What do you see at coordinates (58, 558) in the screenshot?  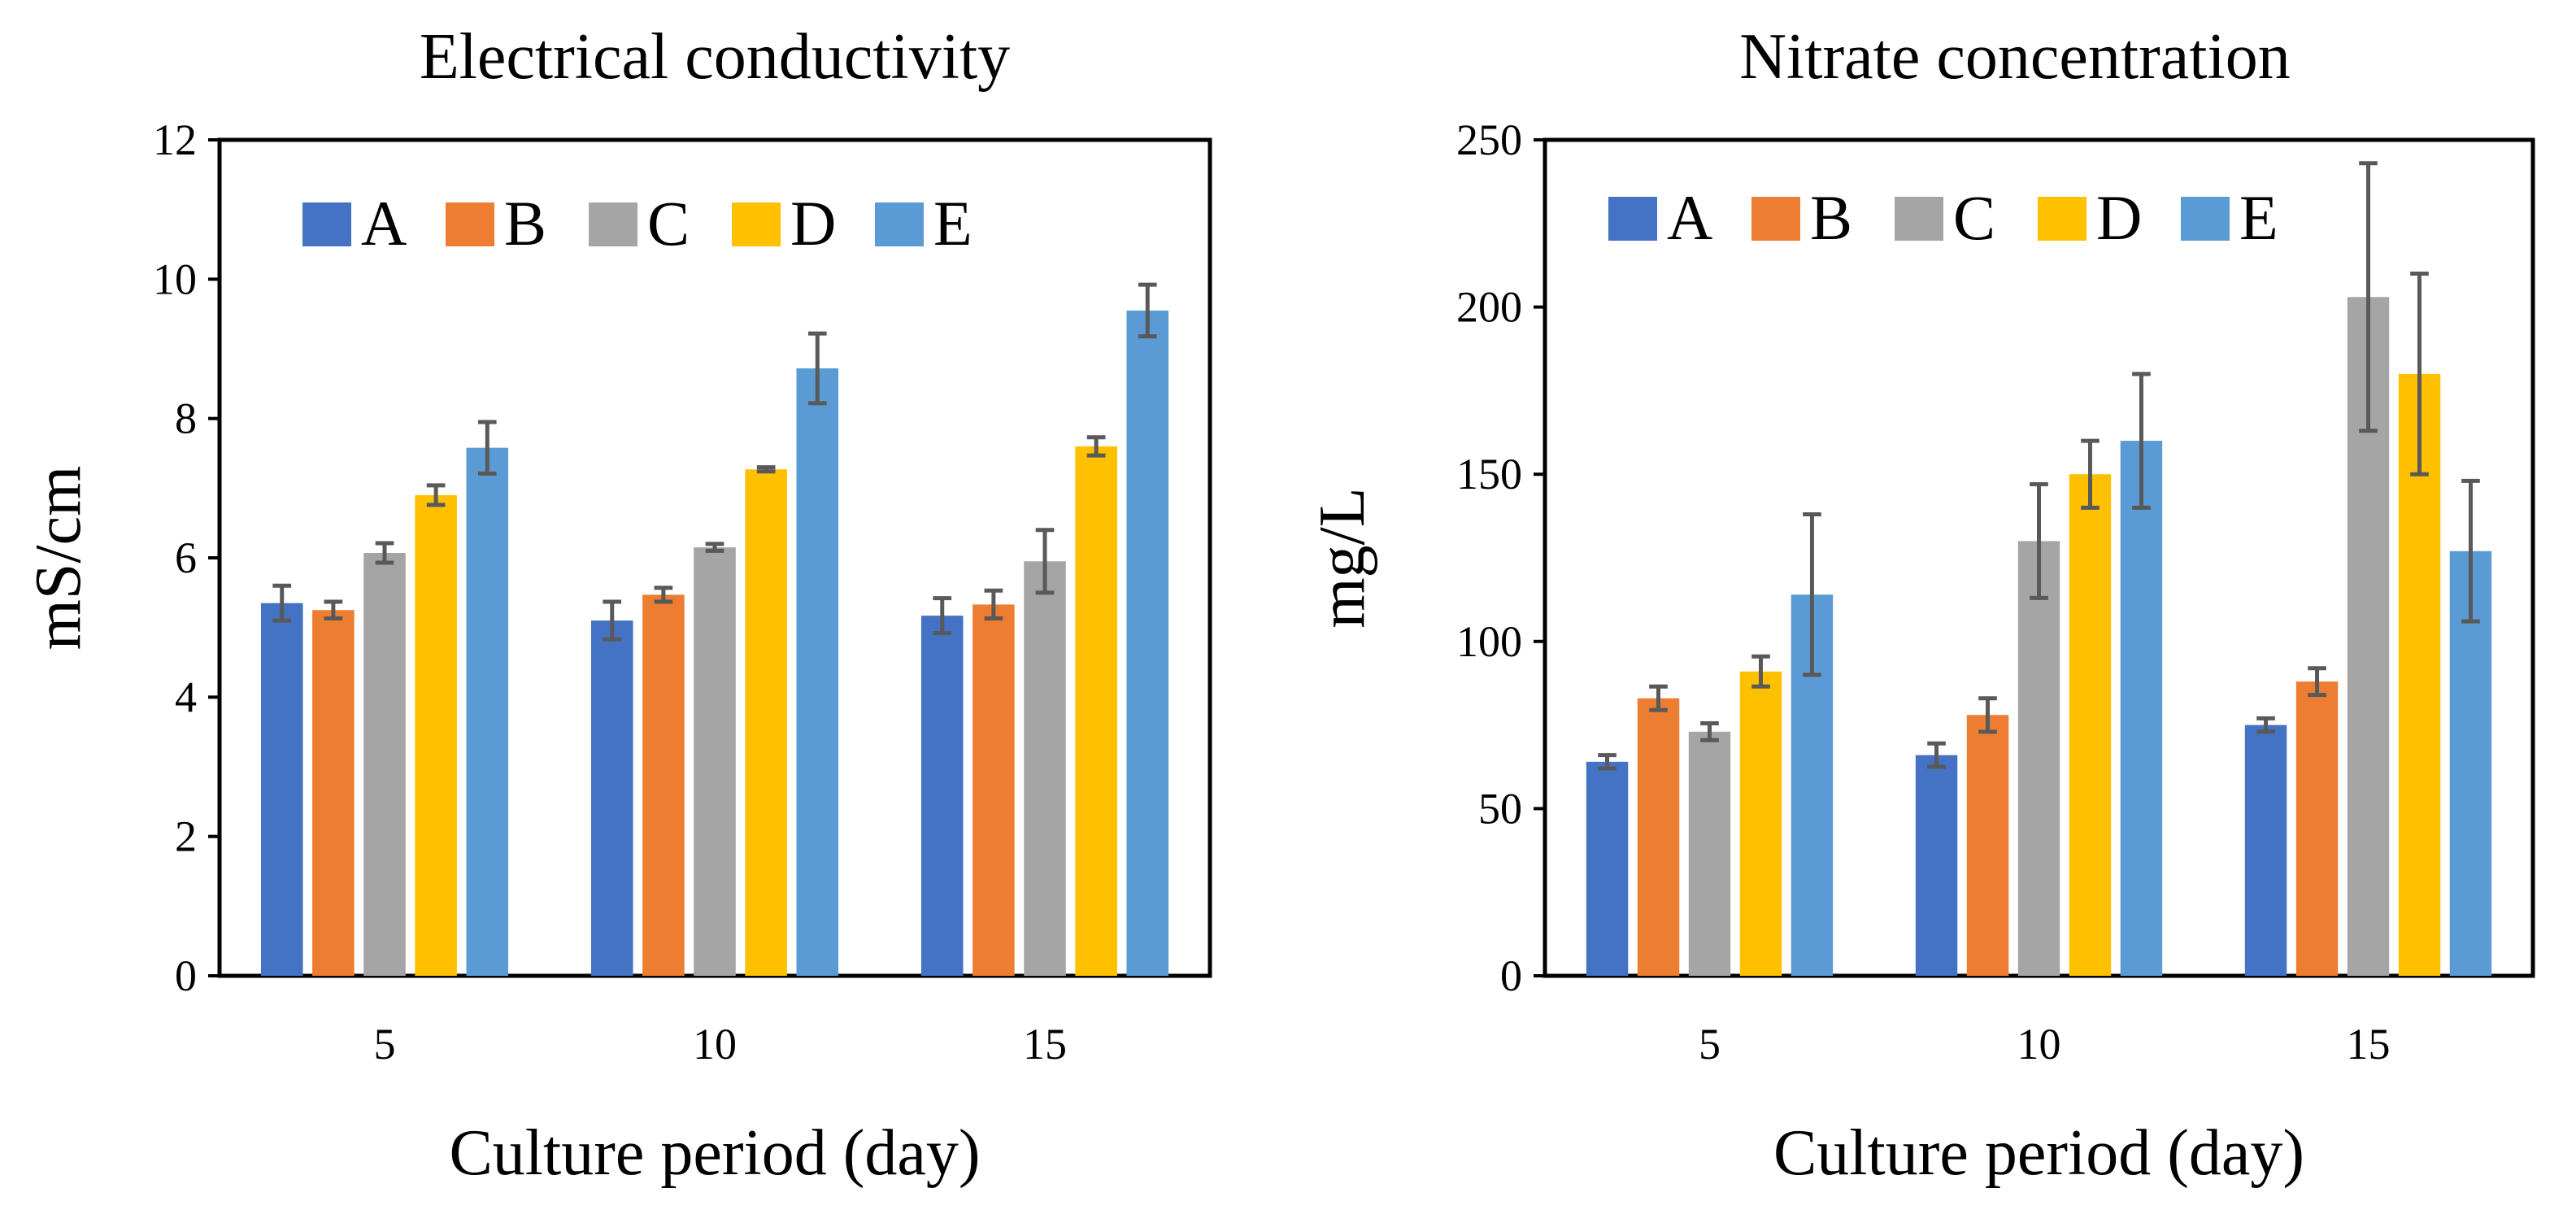 I see `y-axis-label: mS/cm` at bounding box center [58, 558].